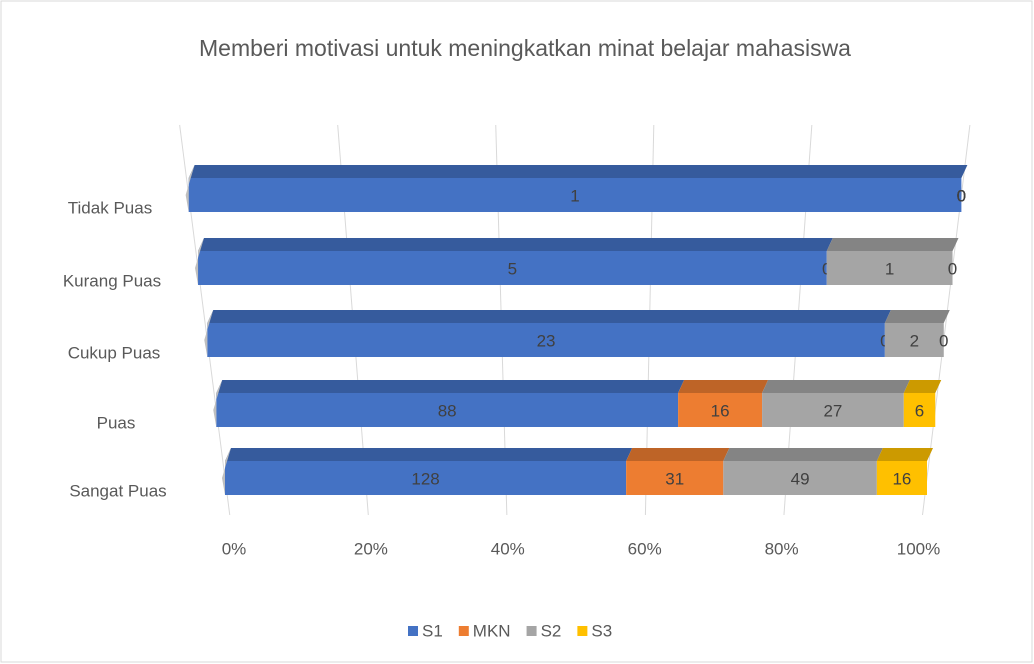 This screenshot has height=664, width=1034. I want to click on data-label: 49, so click(800, 478).